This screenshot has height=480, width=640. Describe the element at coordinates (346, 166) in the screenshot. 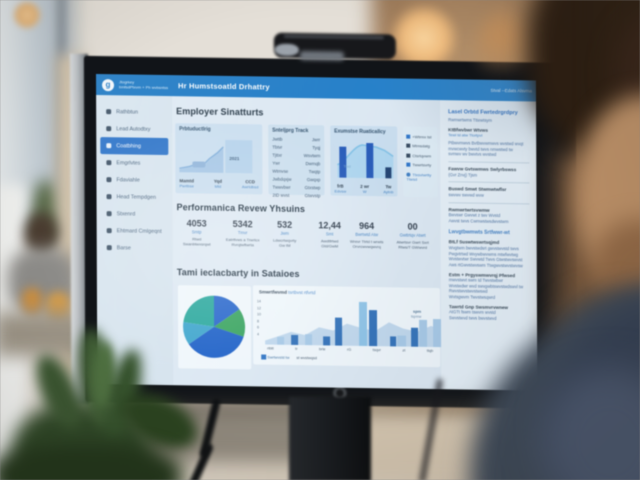

I see `svg-text: Twd` at that location.